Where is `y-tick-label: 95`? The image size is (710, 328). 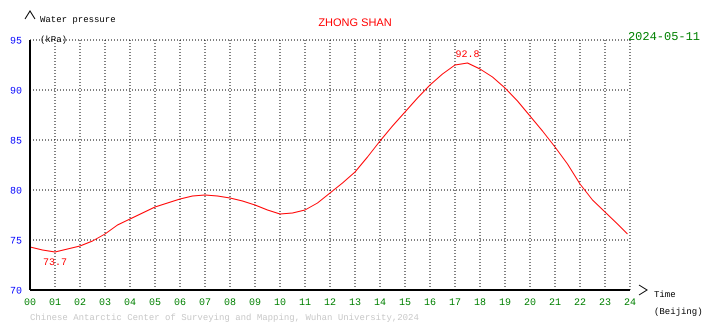
y-tick-label: 95 is located at coordinates (16, 42).